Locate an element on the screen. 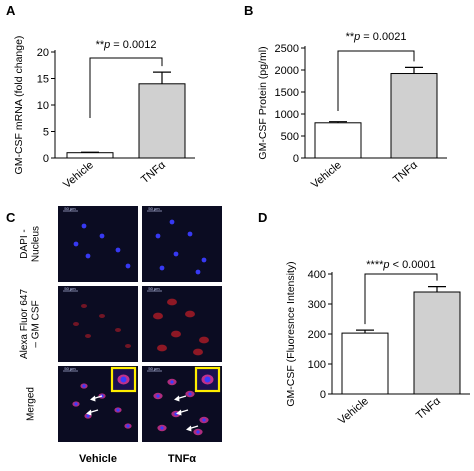  micrograph-r1-c1: 50 μm is located at coordinates (182, 324).